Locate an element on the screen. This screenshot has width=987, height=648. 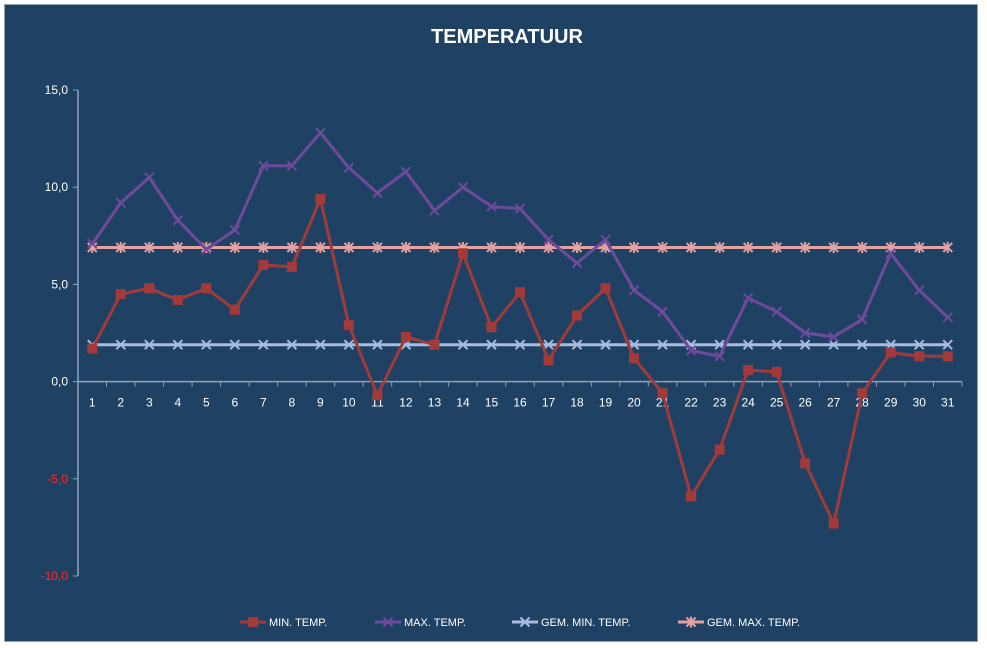
y-tick-label: -5,0 is located at coordinates (57, 479).